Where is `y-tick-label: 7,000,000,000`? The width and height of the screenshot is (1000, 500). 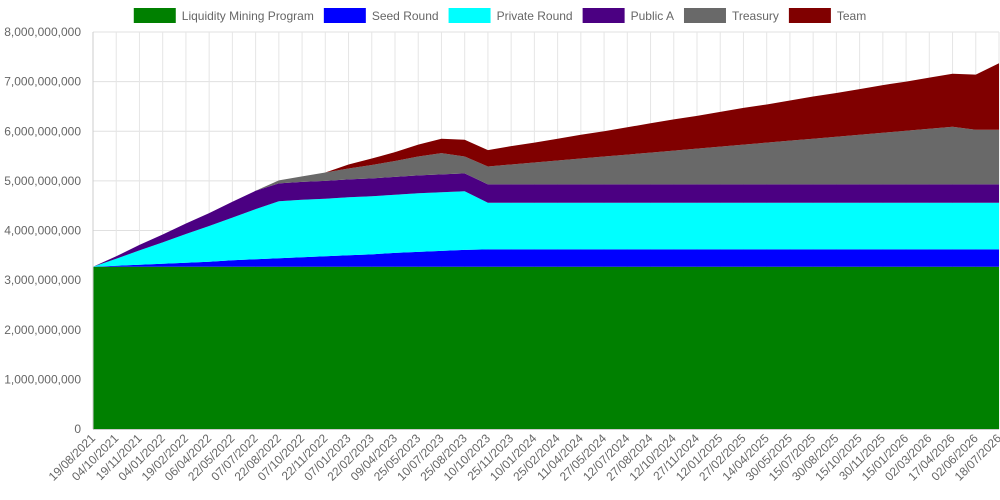 y-tick-label: 7,000,000,000 is located at coordinates (42, 82).